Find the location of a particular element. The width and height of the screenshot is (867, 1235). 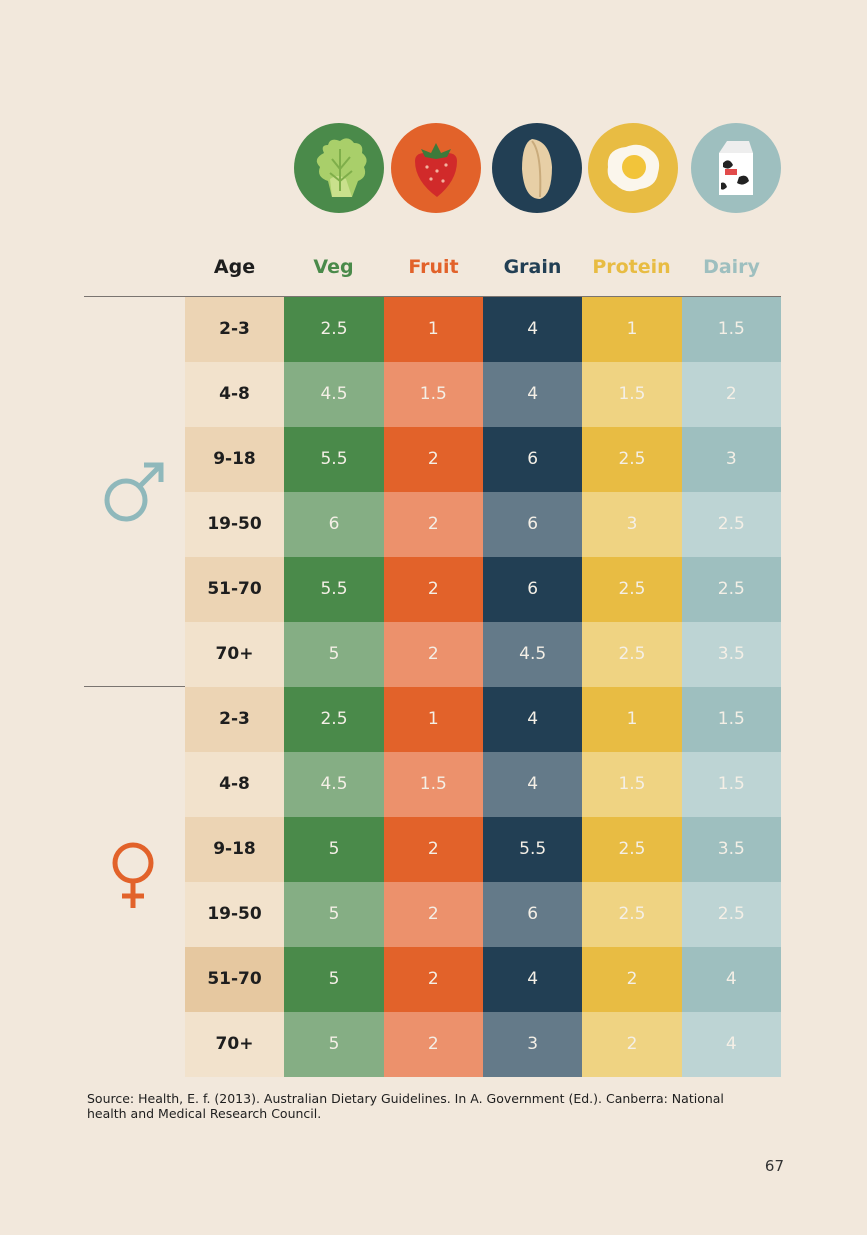

veg-cell: 6 is located at coordinates (334, 524).